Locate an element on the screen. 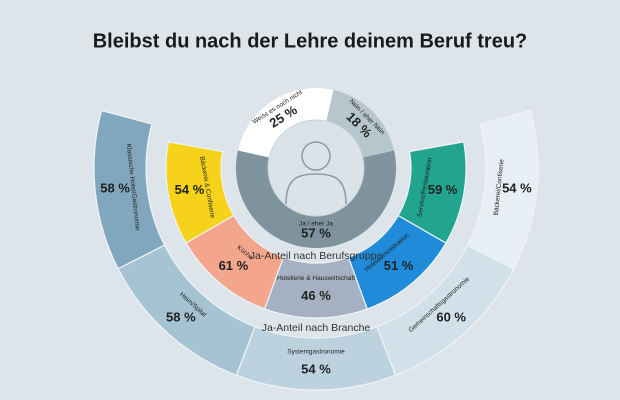 This screenshot has width=620, height=400. center-disc is located at coordinates (316, 168).